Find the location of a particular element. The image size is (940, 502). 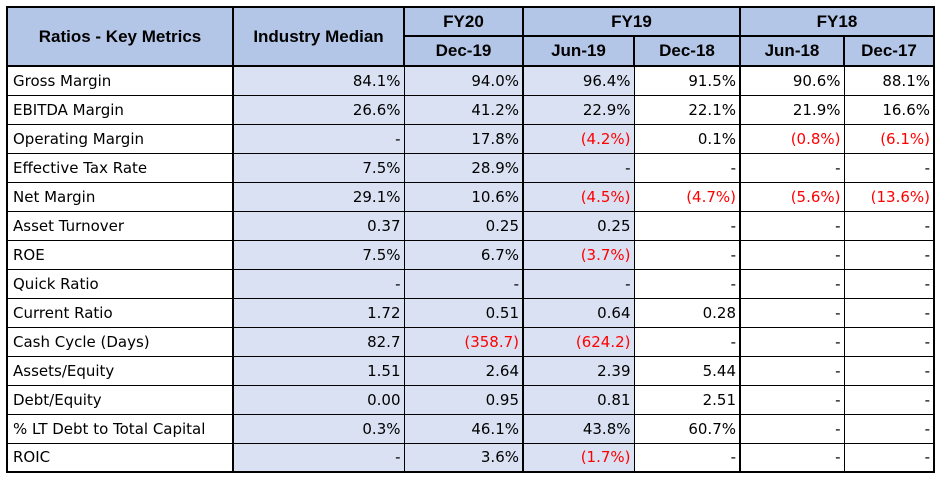

metric-value: 2.39 is located at coordinates (578, 370).